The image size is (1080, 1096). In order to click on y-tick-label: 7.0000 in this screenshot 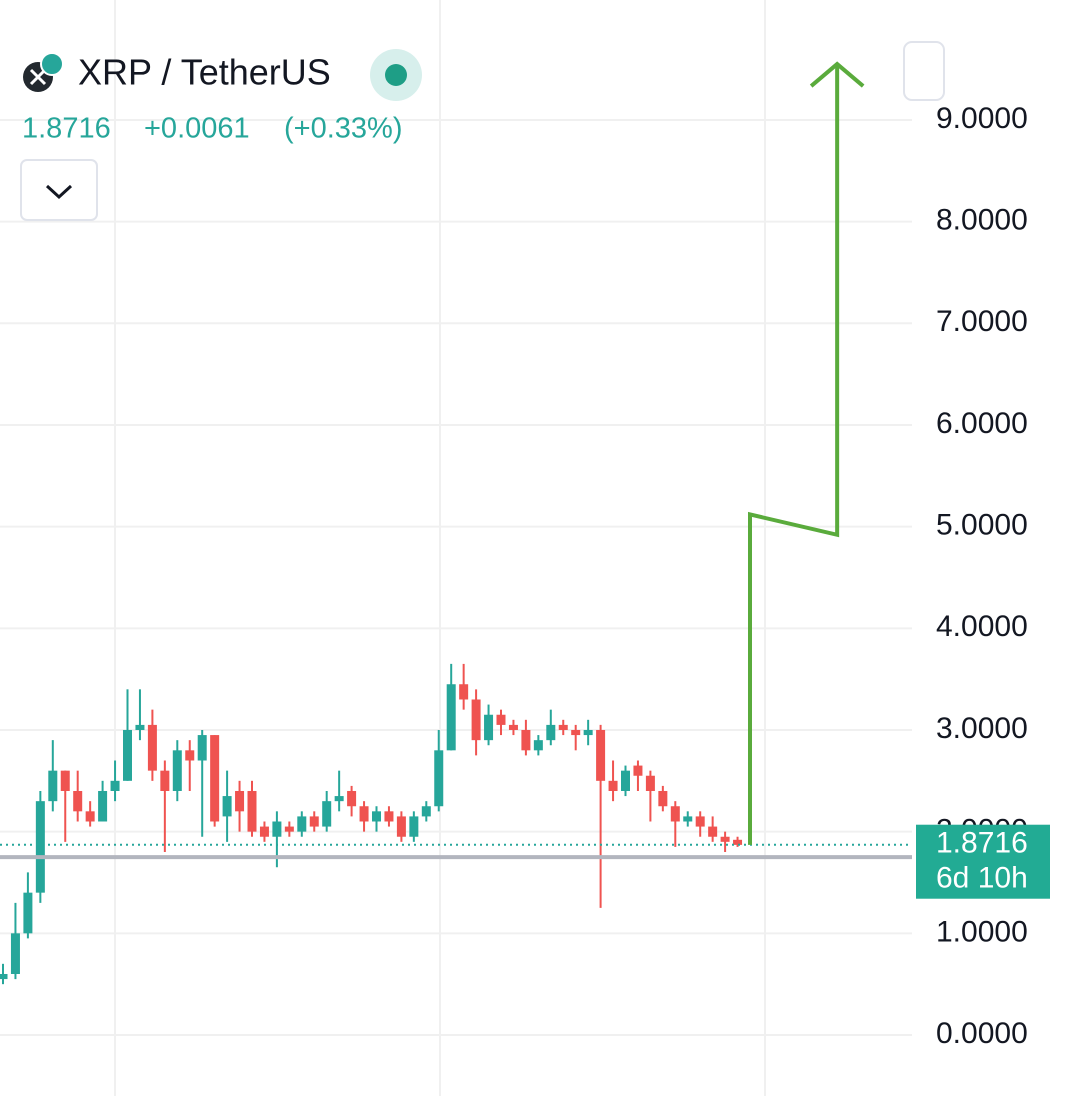, I will do `click(982, 321)`.